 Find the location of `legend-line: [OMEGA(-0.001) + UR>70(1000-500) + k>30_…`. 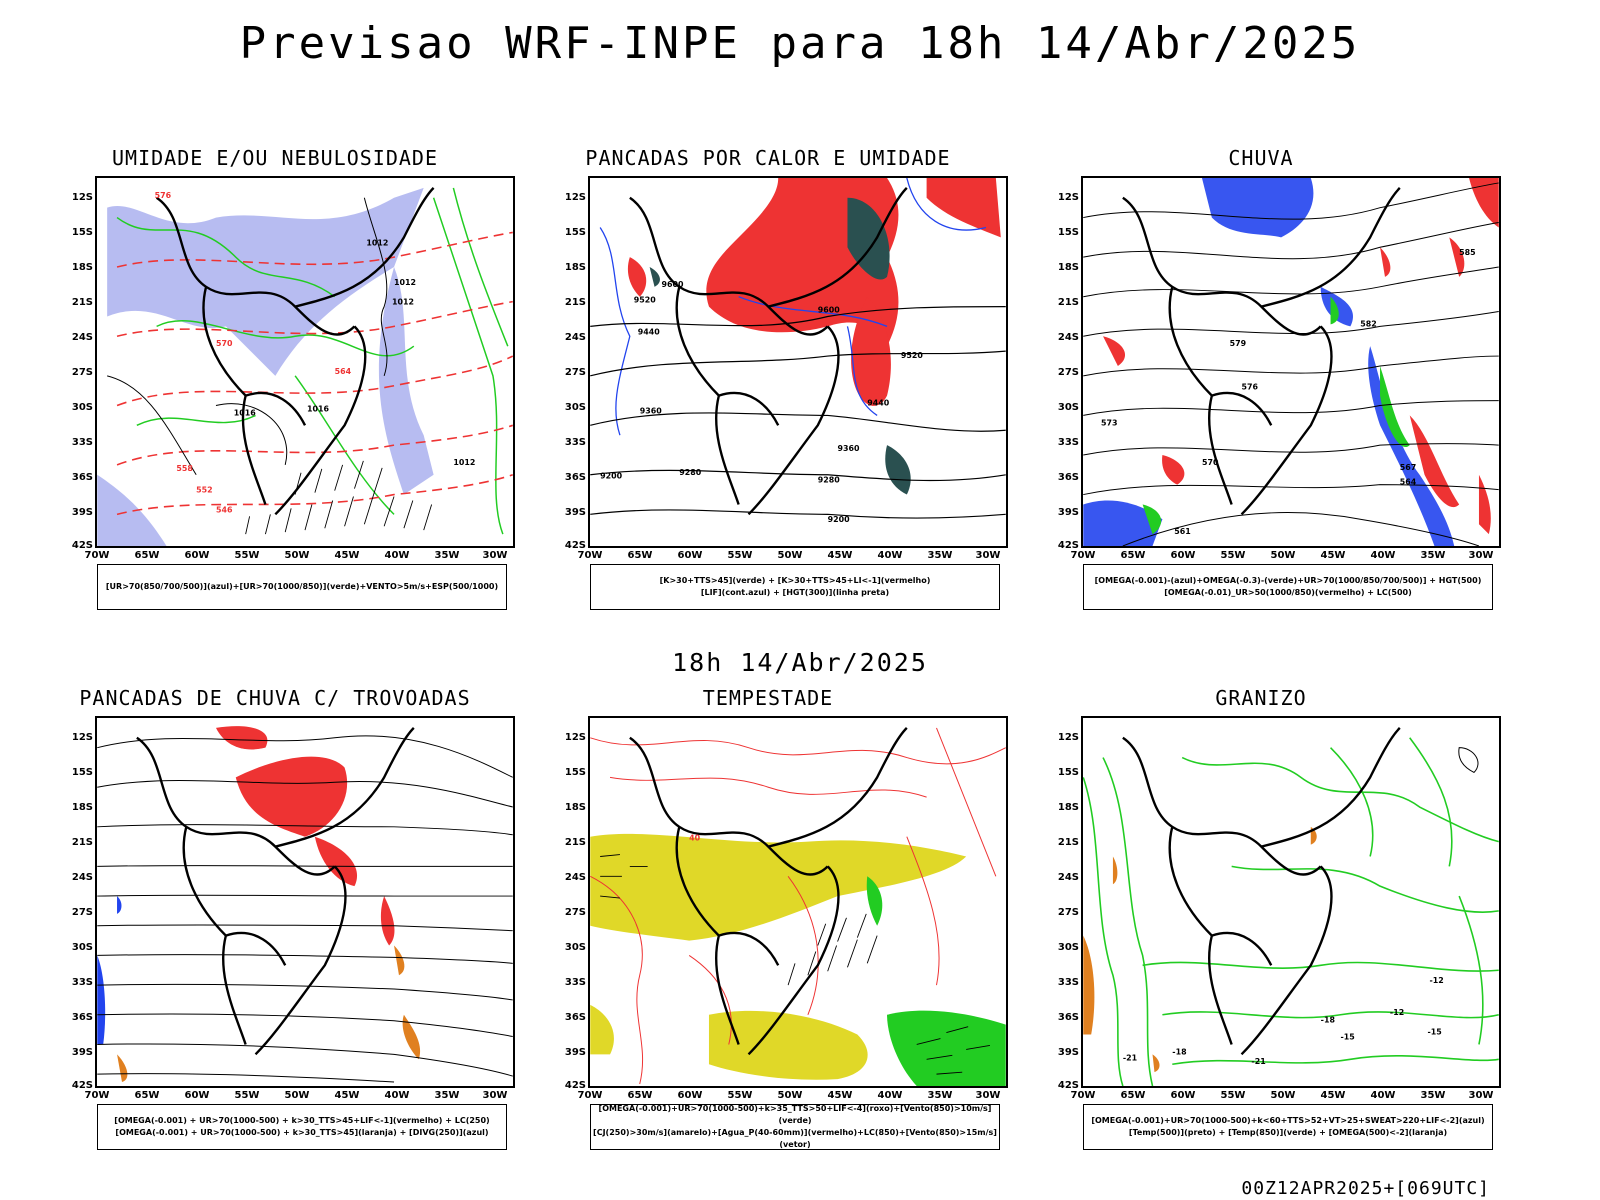

legend-line: [OMEGA(-0.001) + UR>70(1000-500) + k>30_… is located at coordinates (302, 1120).